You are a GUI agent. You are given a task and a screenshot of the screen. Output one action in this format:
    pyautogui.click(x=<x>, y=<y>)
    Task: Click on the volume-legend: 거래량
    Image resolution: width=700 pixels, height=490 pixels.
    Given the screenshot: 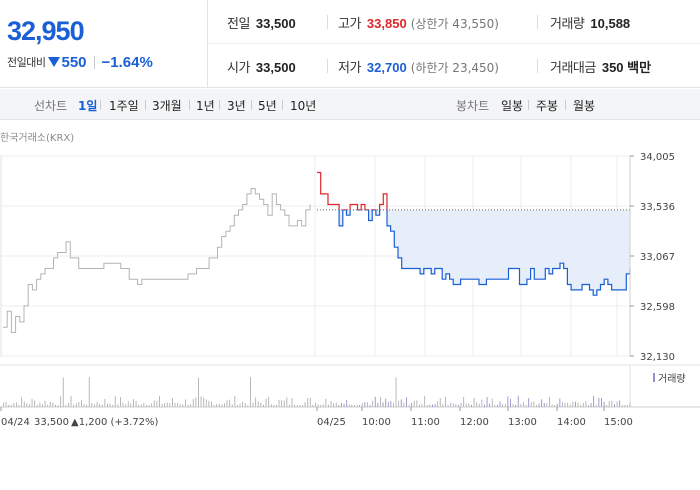 What is the action you would take?
    pyautogui.click(x=669, y=379)
    